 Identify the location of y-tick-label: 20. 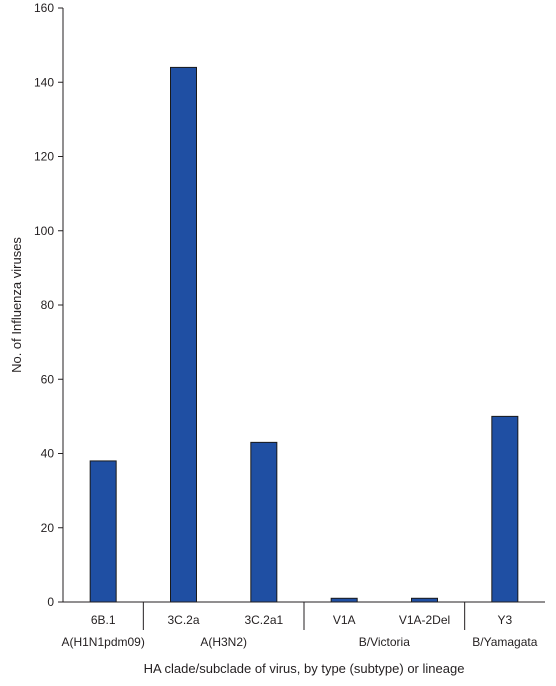
(48, 528).